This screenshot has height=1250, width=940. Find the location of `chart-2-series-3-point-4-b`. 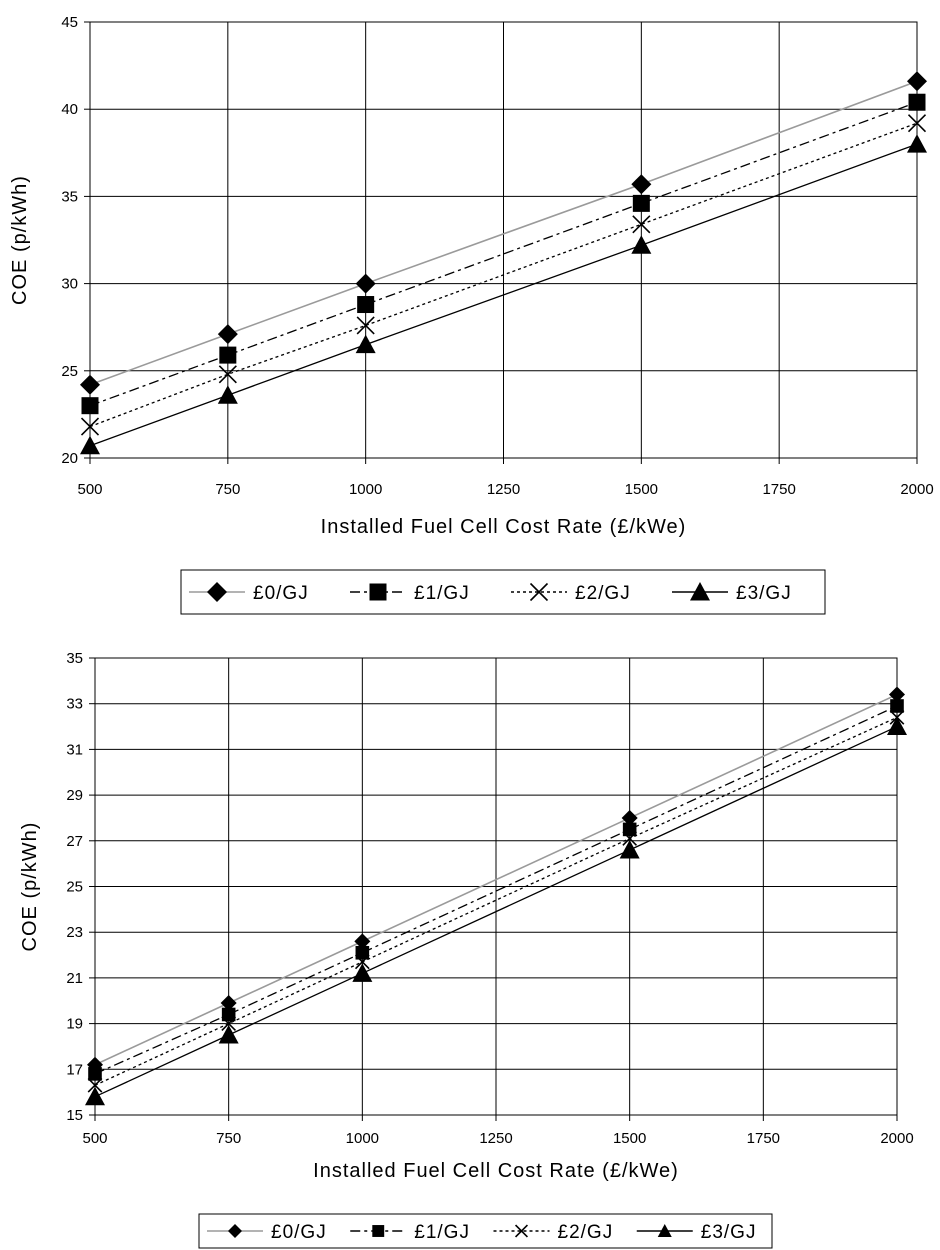

chart-2-series-3-point-4-b is located at coordinates (630, 838).